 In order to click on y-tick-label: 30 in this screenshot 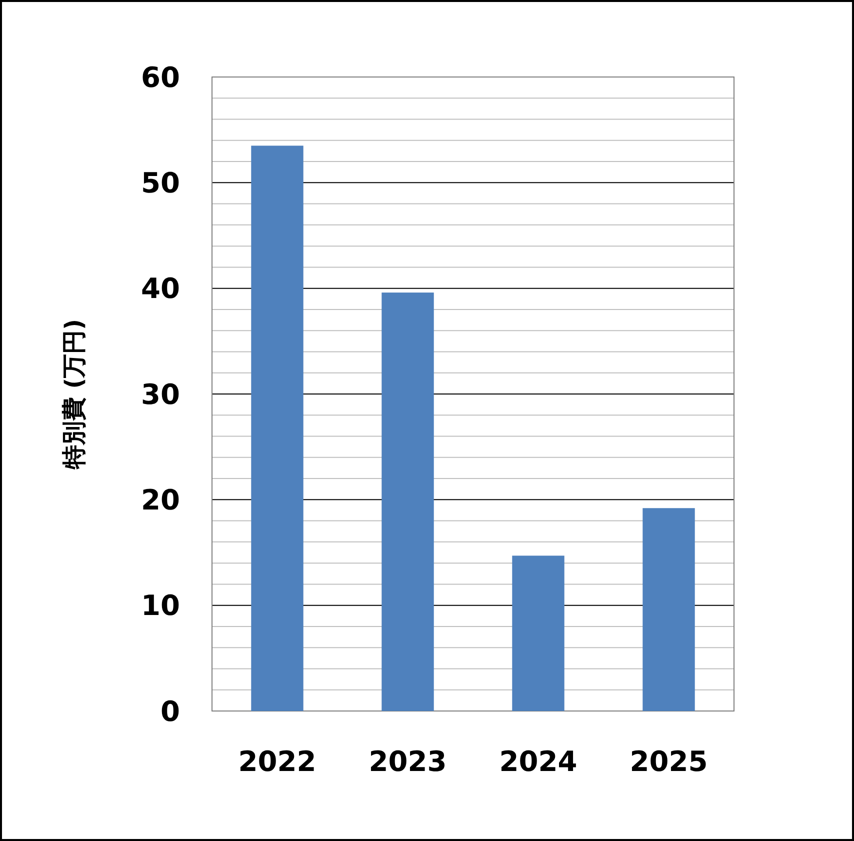, I will do `click(160, 394)`.